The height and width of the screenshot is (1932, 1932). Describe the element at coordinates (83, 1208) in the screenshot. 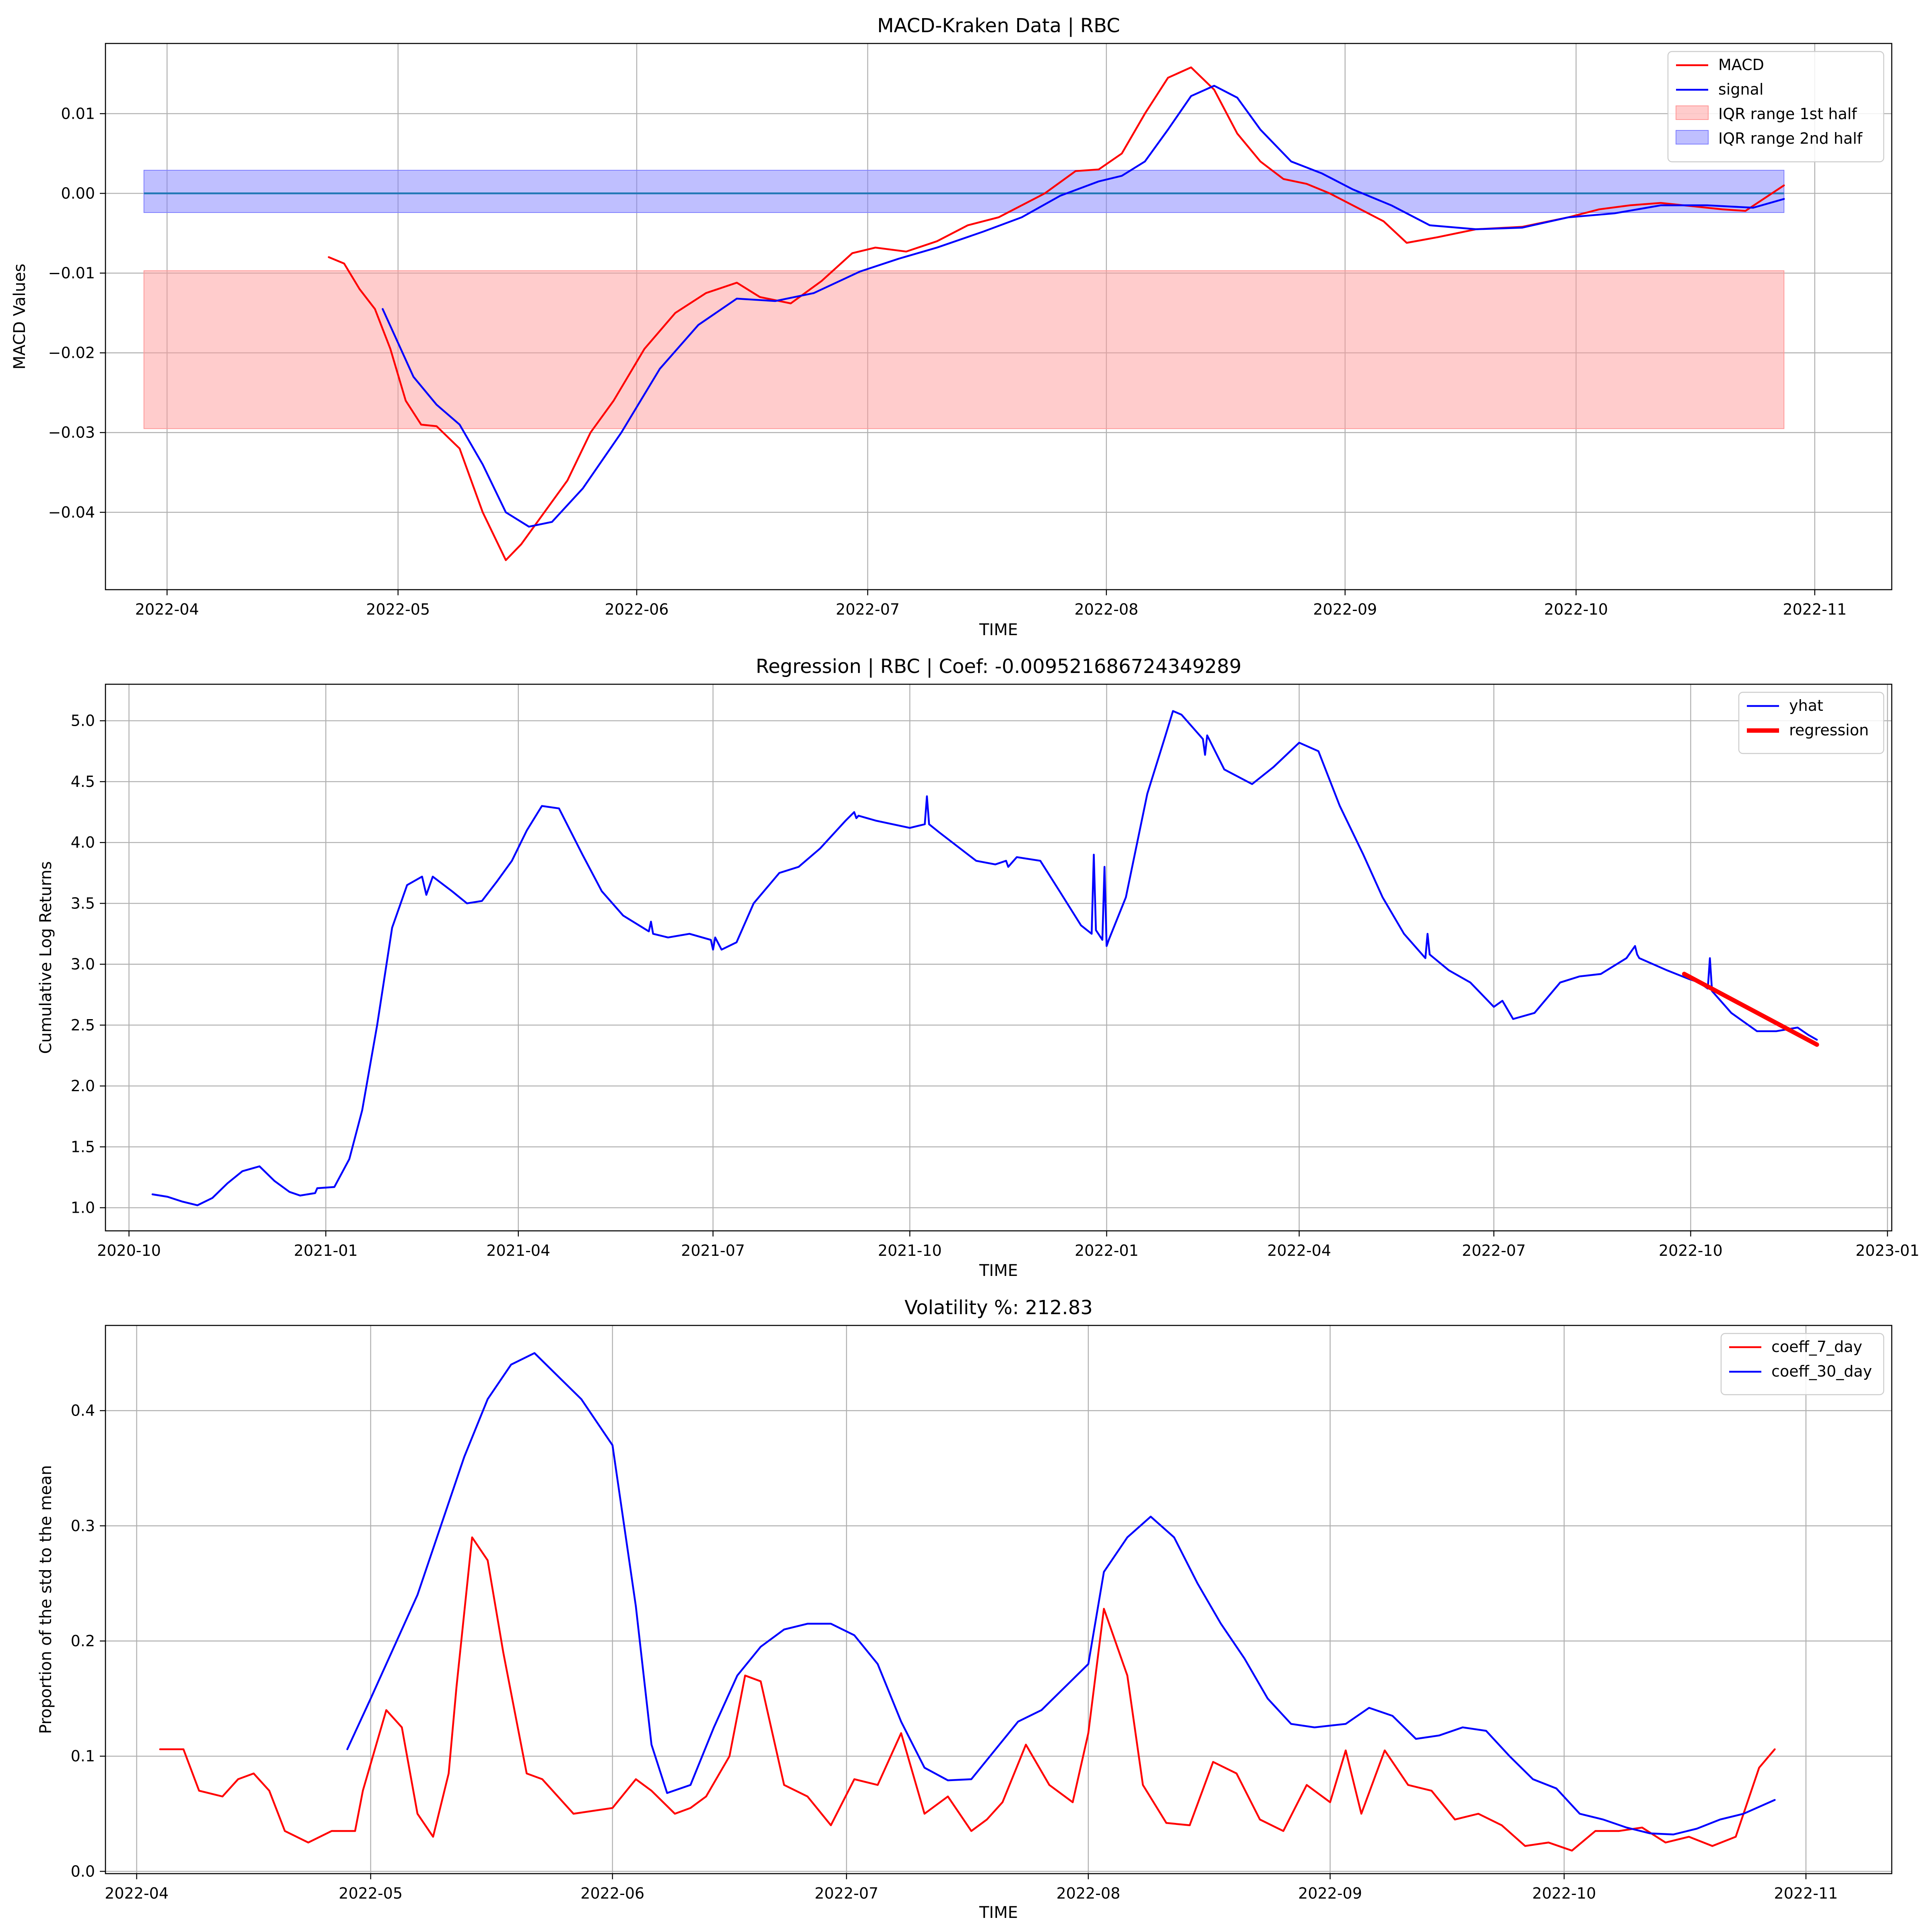

I see `y-tick-label: 1.0` at that location.